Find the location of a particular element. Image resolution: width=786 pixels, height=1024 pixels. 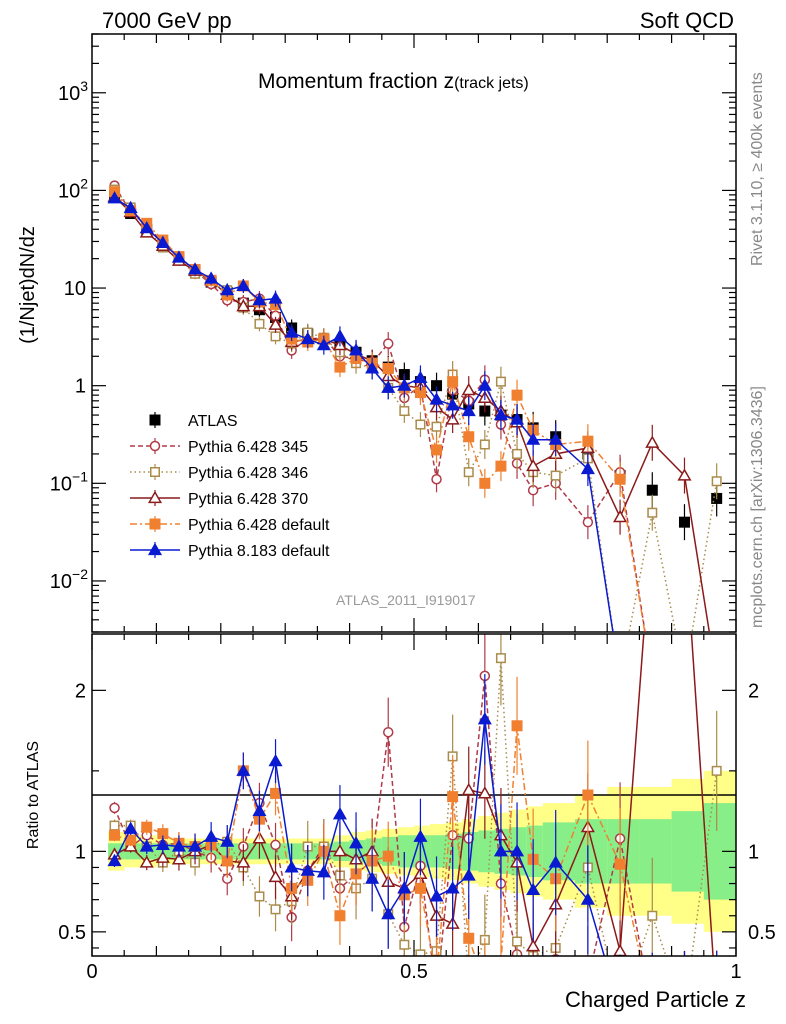

legend-entry-atlas: ATLAS is located at coordinates (193, 421).